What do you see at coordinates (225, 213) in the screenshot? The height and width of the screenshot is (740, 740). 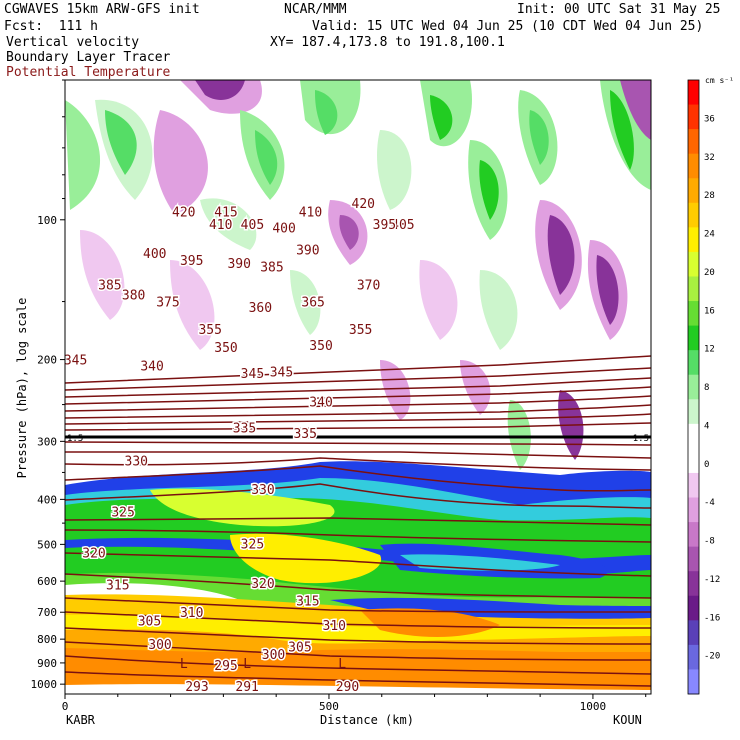 I see `theta-contour-label: 415` at bounding box center [225, 213].